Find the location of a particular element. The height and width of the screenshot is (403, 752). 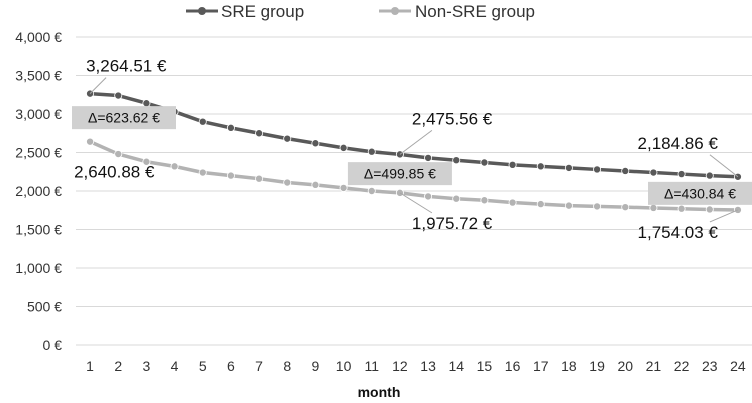

y-tick-label: 4,000 € is located at coordinates (38, 37).